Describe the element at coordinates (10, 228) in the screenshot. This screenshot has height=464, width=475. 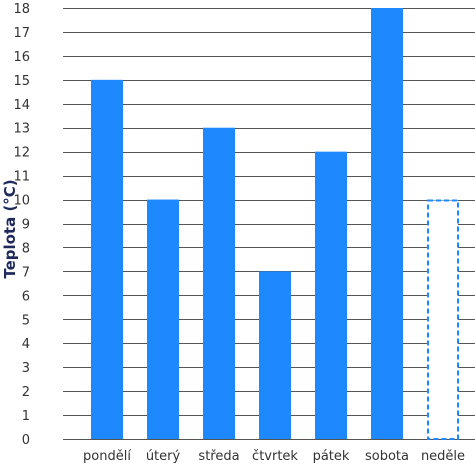
I see `y-axis-title: Teplota (°C)` at that location.